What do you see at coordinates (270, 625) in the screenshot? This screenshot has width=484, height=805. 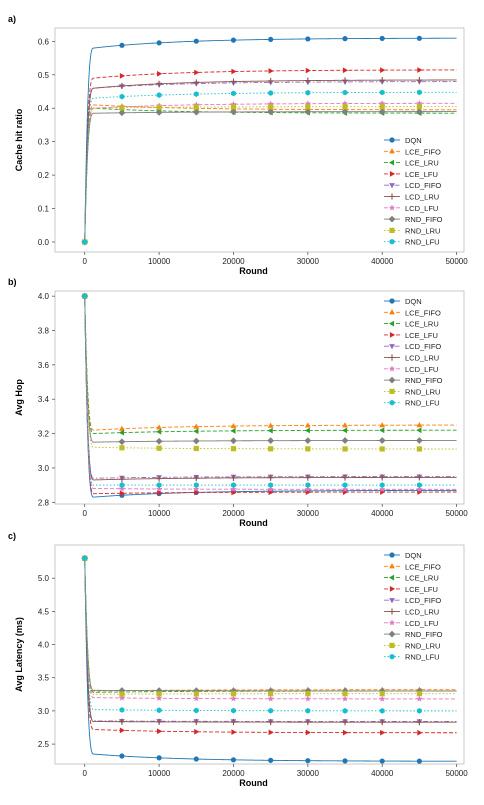 I see `series-line-rnd-fifo` at bounding box center [270, 625].